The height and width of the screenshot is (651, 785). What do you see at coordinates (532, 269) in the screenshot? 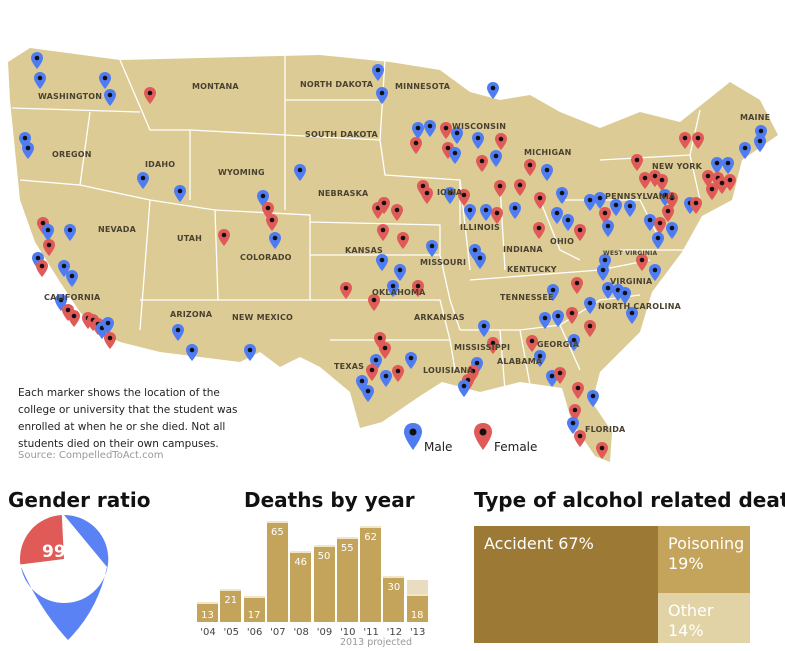
I see `state-label: KENTUCKY` at bounding box center [532, 269].